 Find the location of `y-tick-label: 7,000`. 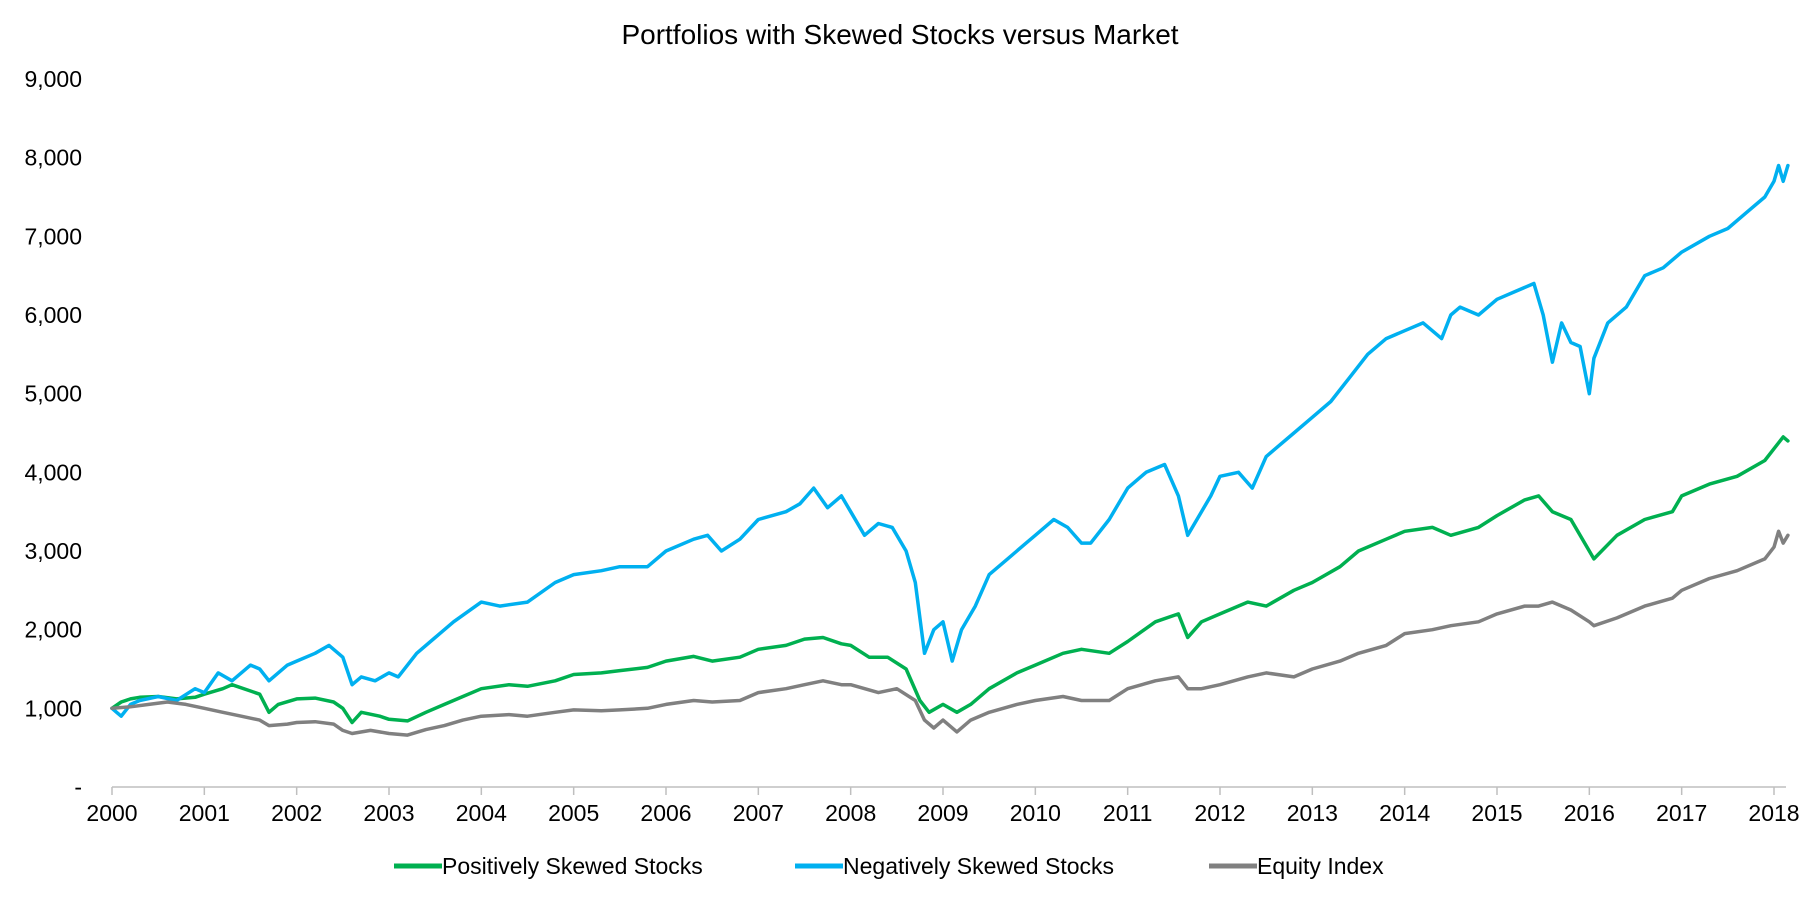

y-tick-label: 7,000 is located at coordinates (53, 236).